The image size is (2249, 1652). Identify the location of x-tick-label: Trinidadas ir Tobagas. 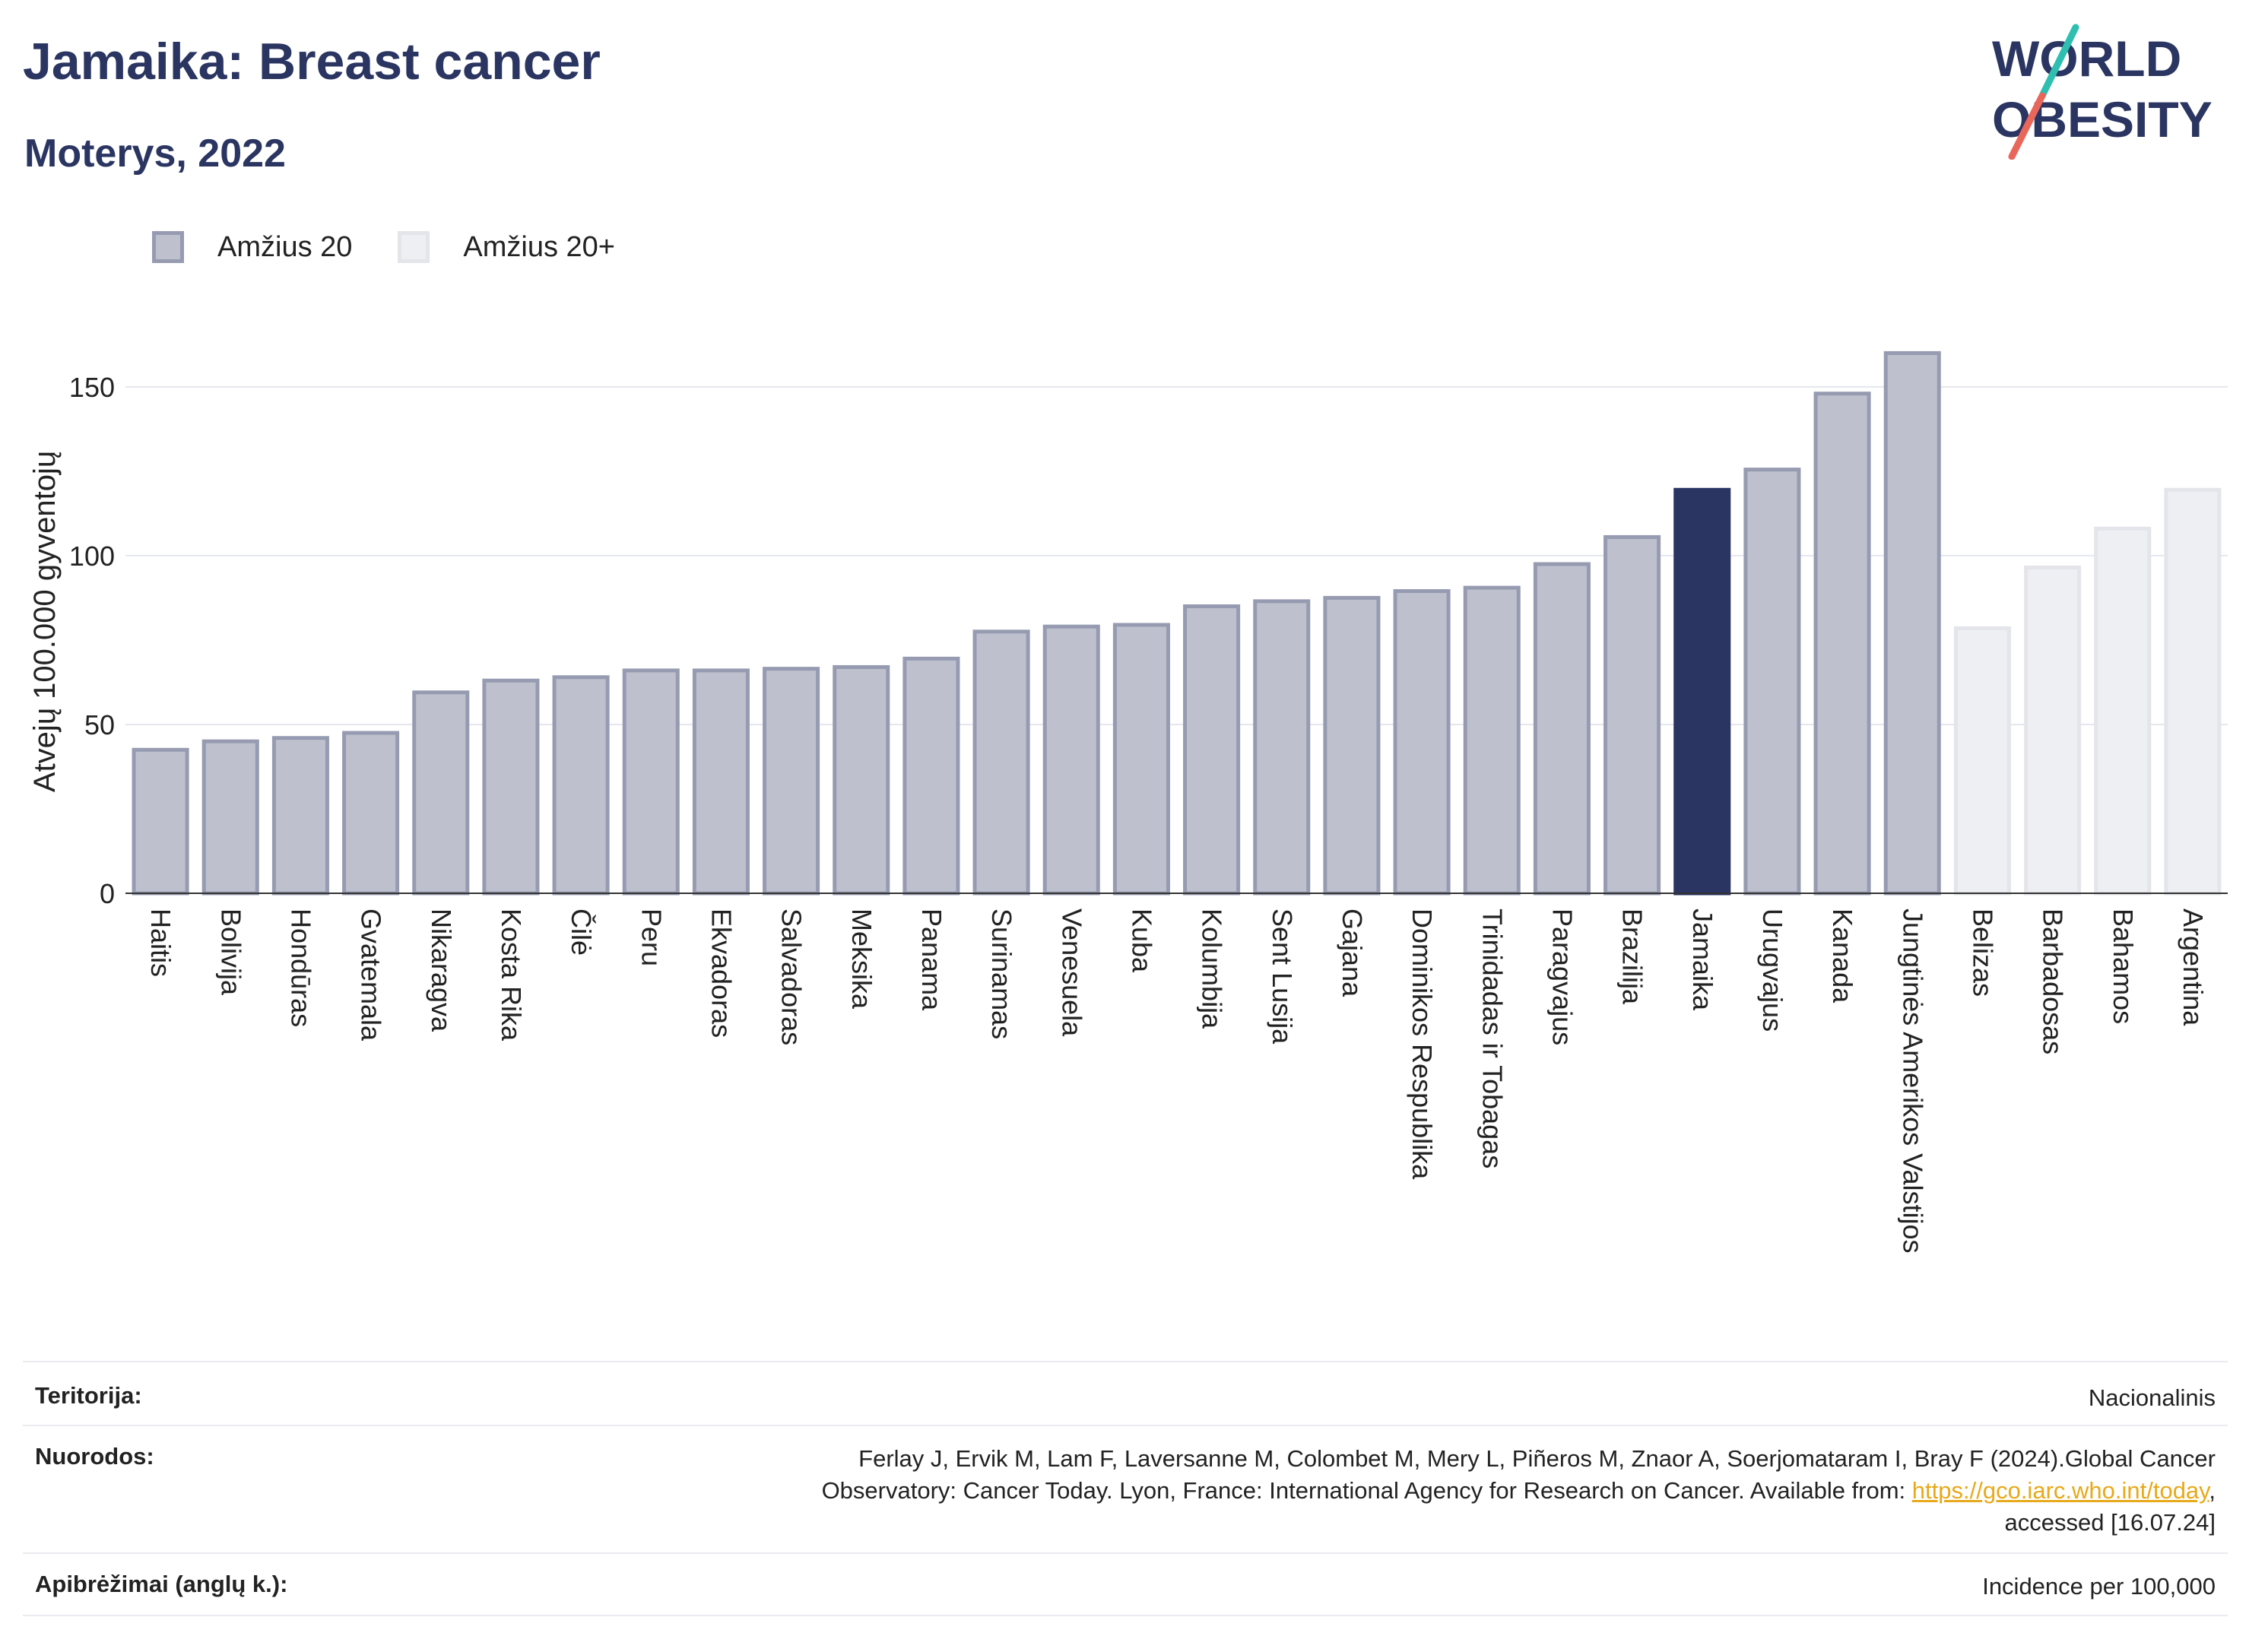
(1492, 1038).